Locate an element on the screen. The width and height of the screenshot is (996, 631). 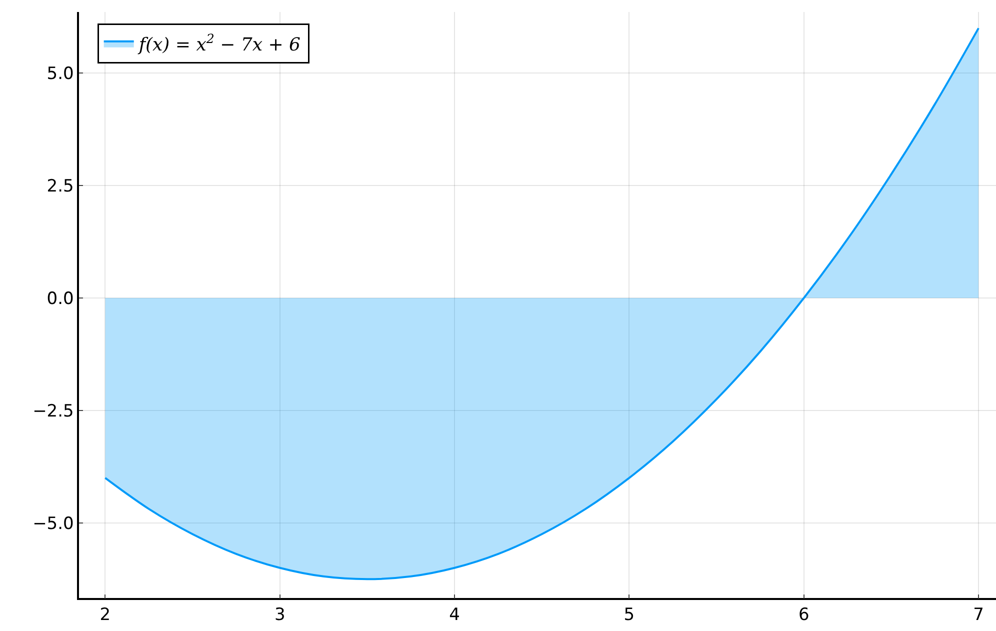
x-tick-label: 5 is located at coordinates (629, 615).